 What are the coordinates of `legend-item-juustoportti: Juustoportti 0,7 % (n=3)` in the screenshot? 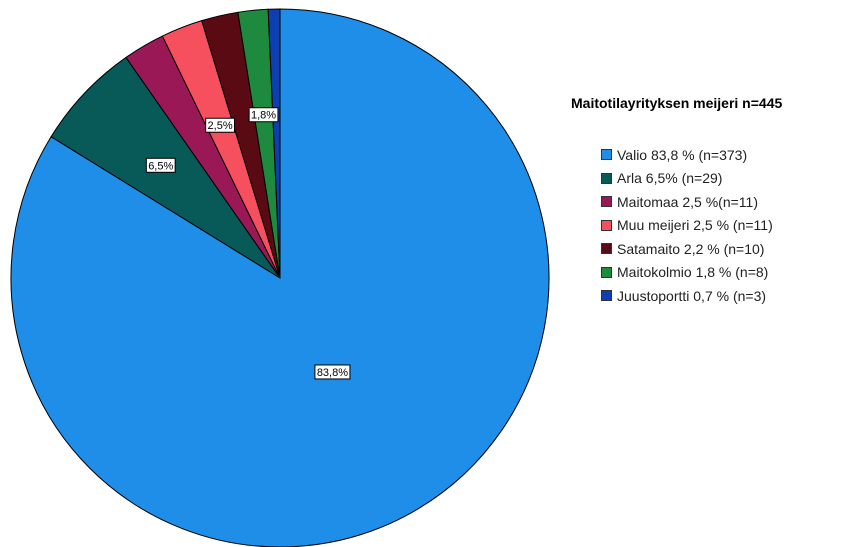 It's located at (691, 296).